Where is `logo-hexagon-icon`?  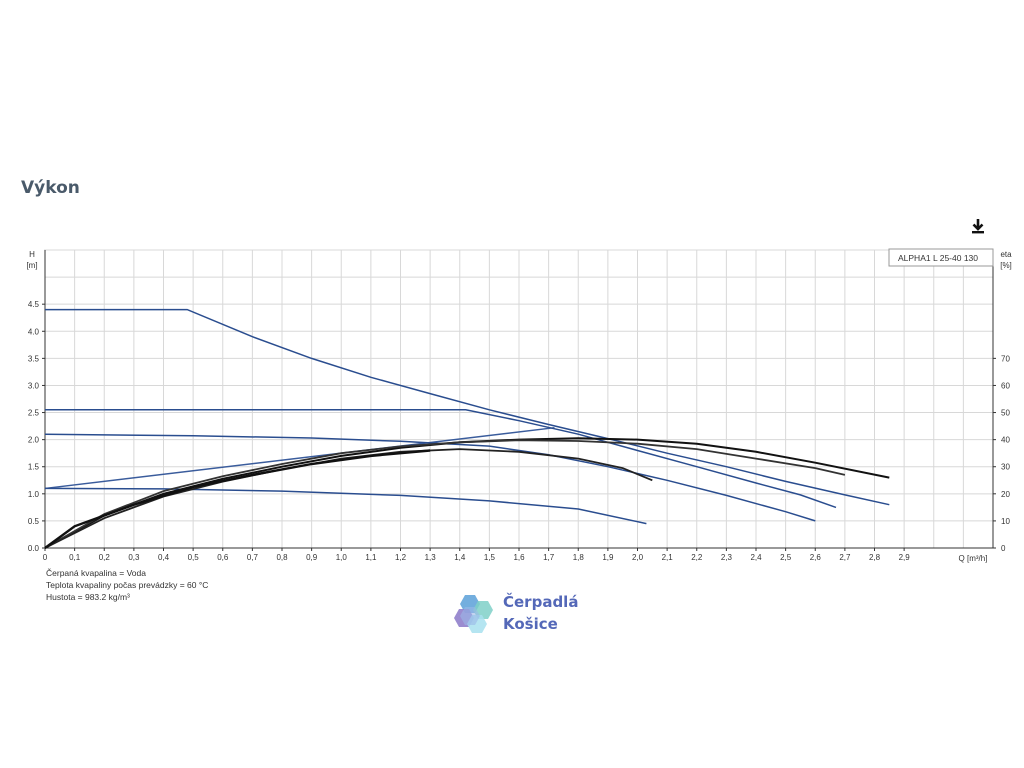
logo-hexagon-icon is located at coordinates (473, 614).